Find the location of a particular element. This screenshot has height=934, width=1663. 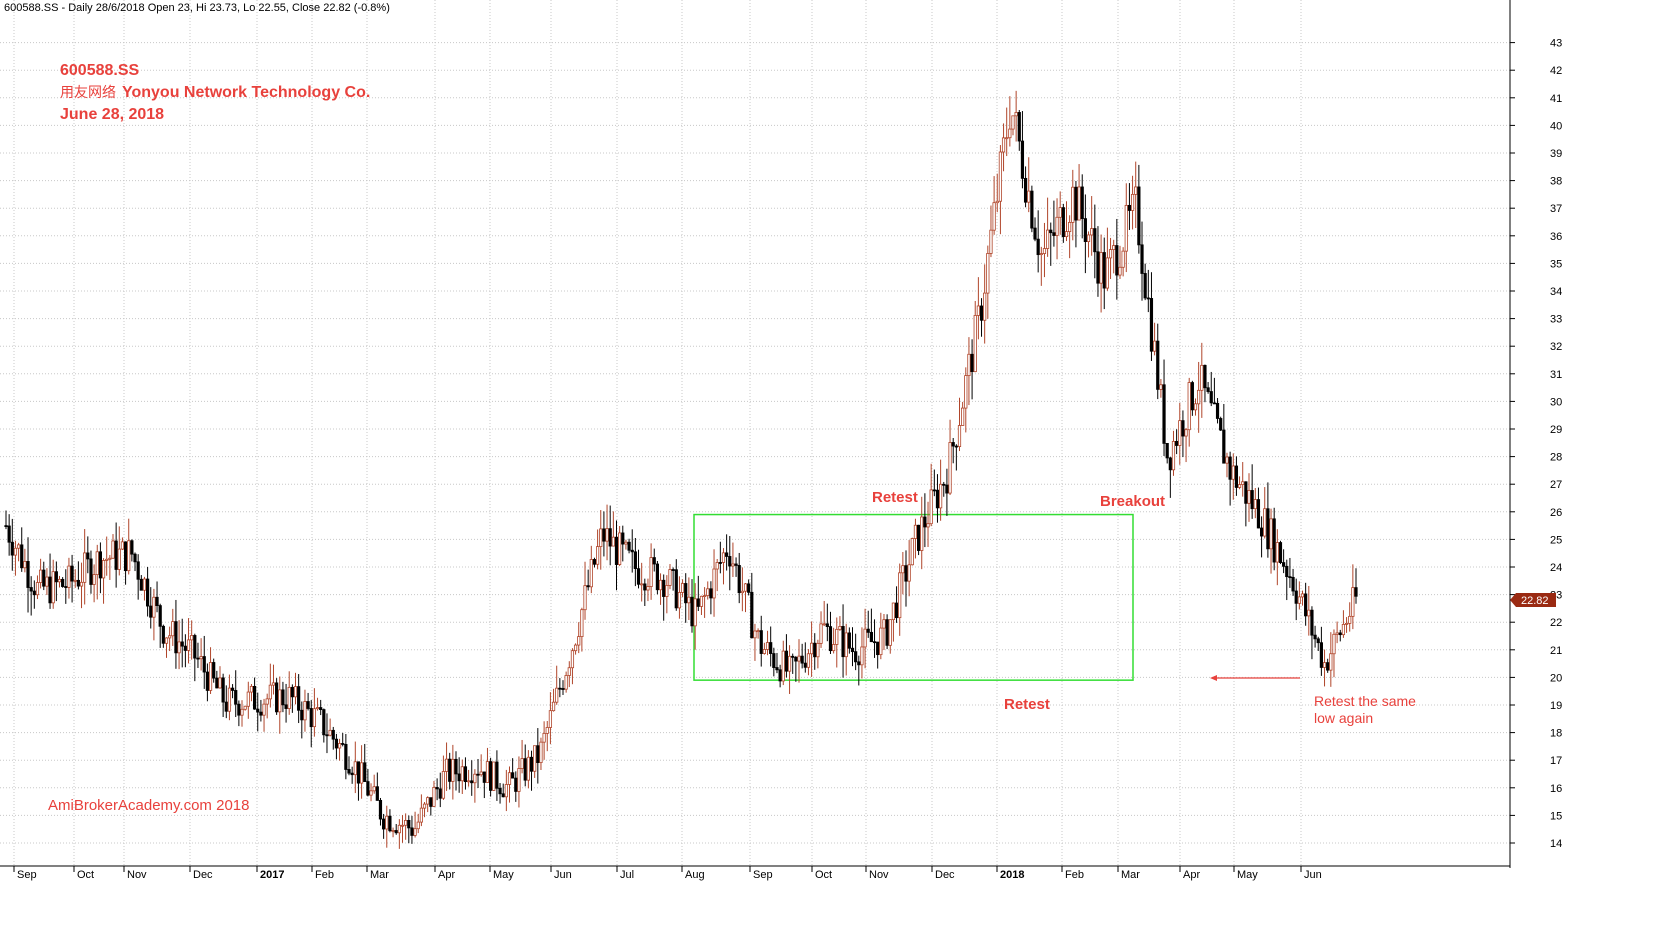

y-tick-label: 33 is located at coordinates (1556, 320).